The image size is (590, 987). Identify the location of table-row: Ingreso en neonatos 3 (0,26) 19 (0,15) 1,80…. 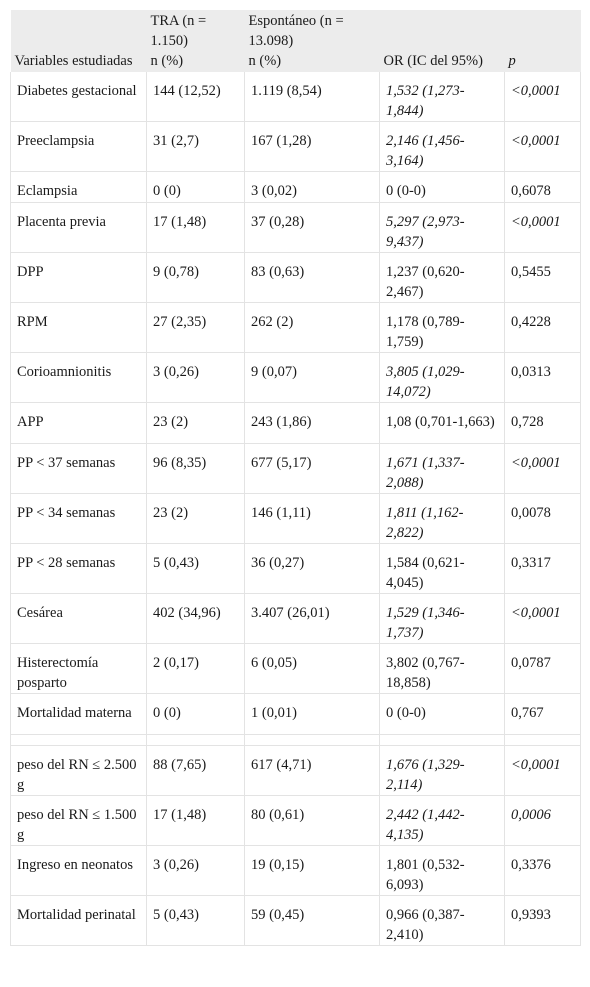
(295, 870).